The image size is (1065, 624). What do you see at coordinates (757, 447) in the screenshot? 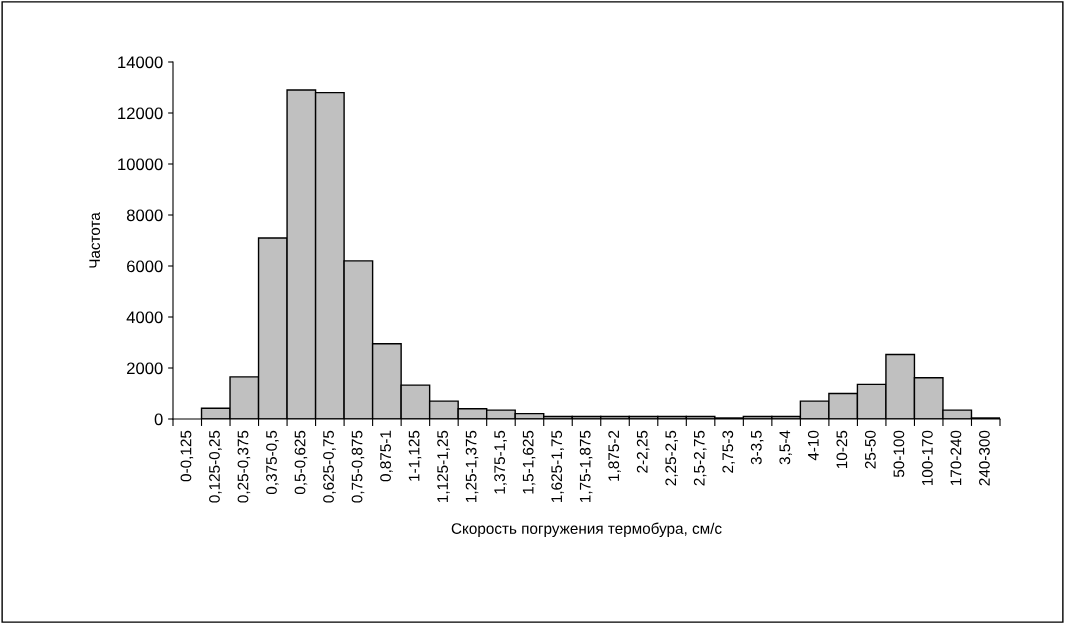
I see `x-tick-label: 3-3,5` at bounding box center [757, 447].